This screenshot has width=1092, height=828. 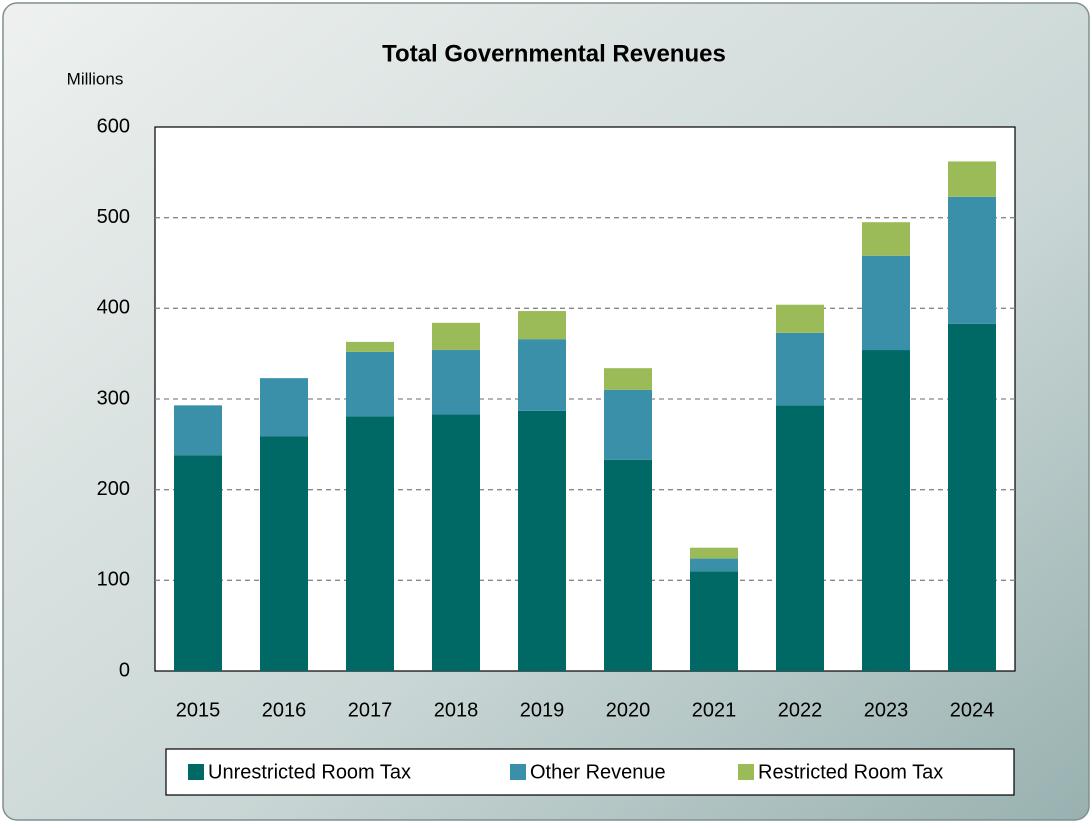 What do you see at coordinates (886, 710) in the screenshot?
I see `x-tick-label: 2023` at bounding box center [886, 710].